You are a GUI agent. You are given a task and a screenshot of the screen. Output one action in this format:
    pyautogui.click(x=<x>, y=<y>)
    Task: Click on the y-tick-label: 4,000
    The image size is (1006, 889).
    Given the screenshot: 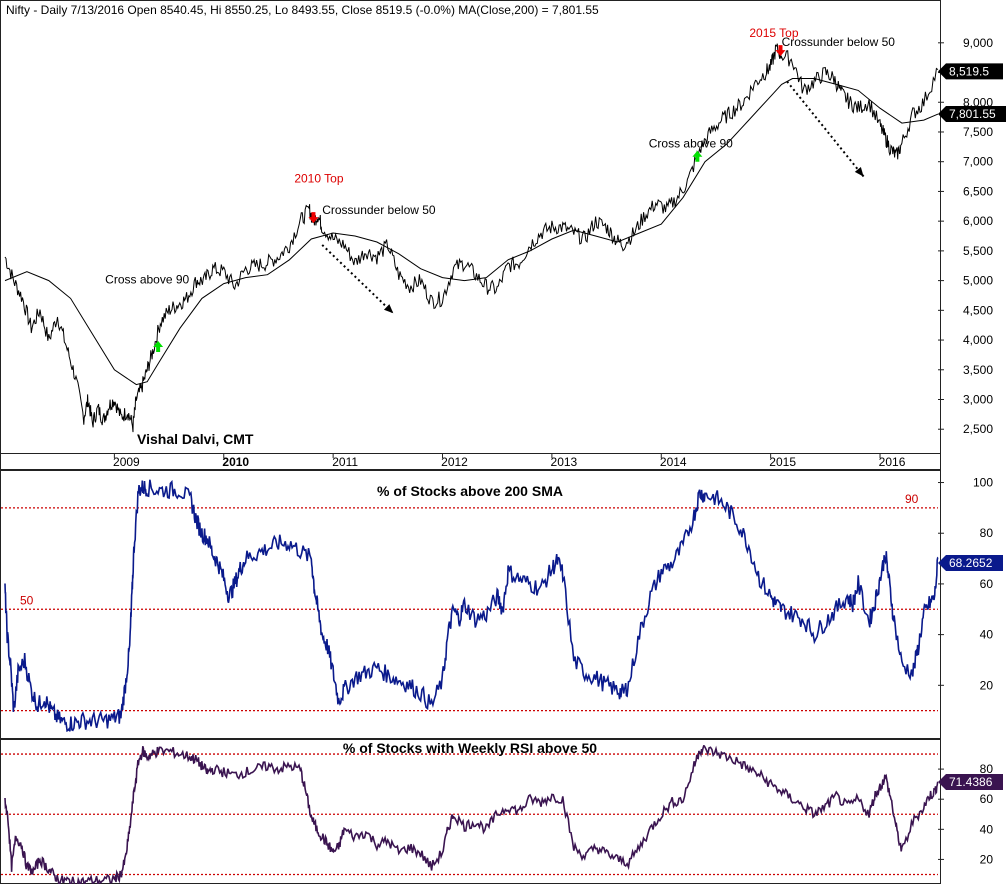 What is the action you would take?
    pyautogui.click(x=978, y=340)
    